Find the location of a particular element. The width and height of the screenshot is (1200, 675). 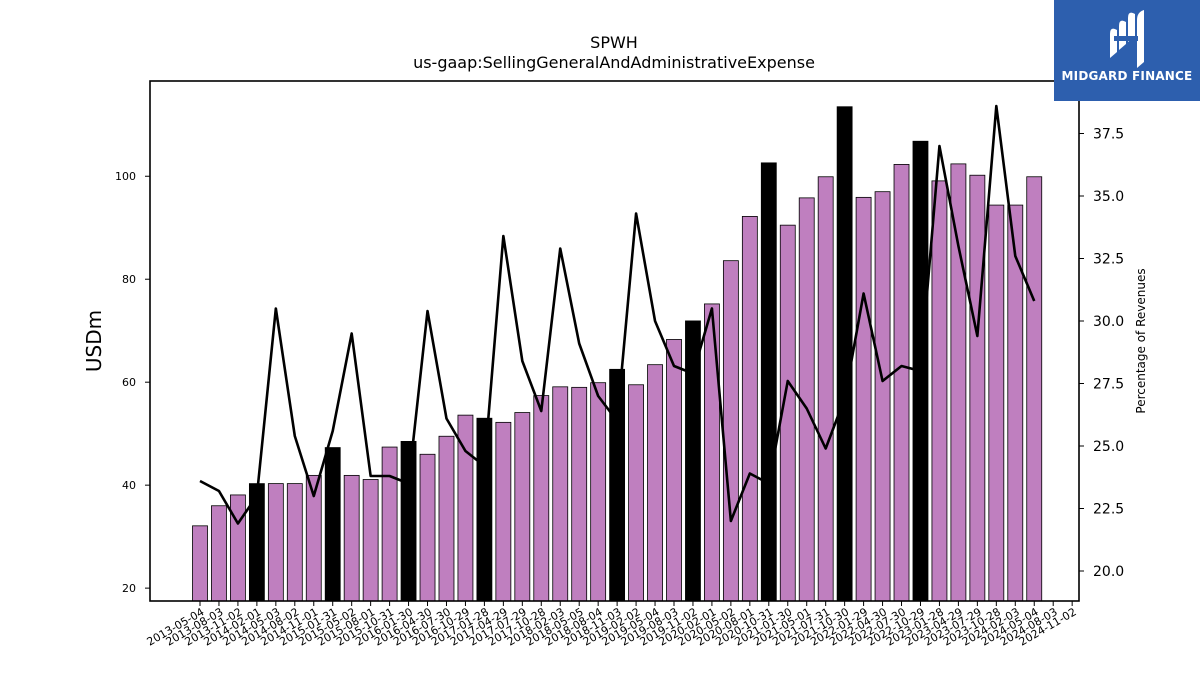

left-axis: 20 40 60 80 100 is located at coordinates (132, 382).